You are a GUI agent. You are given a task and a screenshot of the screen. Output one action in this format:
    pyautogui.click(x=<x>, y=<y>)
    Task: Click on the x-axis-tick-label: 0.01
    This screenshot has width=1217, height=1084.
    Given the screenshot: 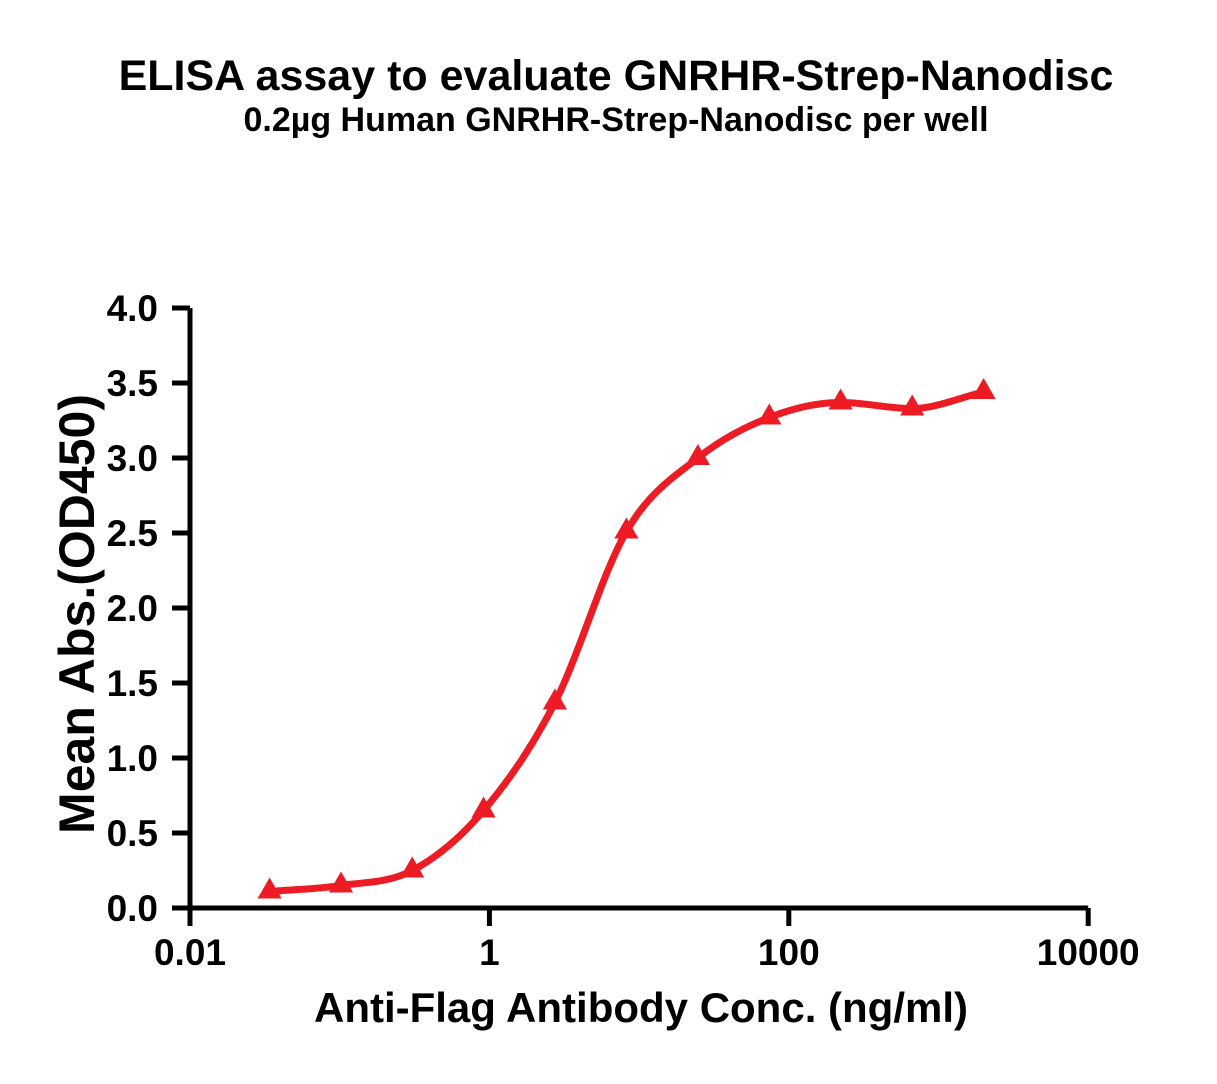 What is the action you would take?
    pyautogui.click(x=190, y=952)
    